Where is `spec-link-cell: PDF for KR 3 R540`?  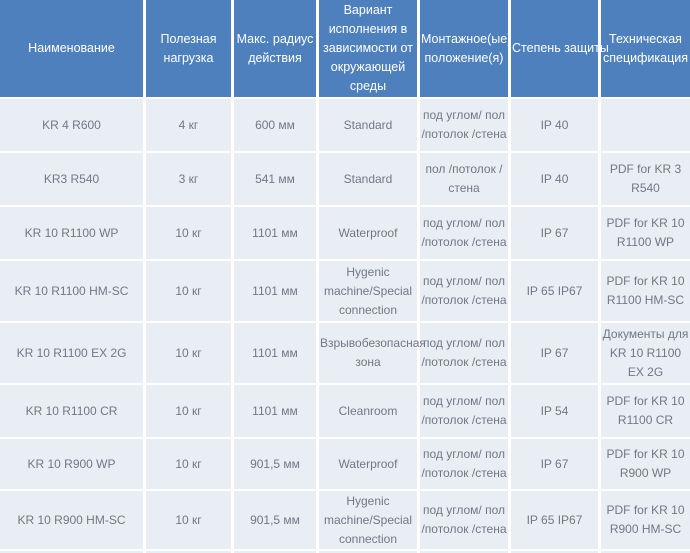
spec-link-cell: PDF for KR 3 R540 is located at coordinates (645, 179).